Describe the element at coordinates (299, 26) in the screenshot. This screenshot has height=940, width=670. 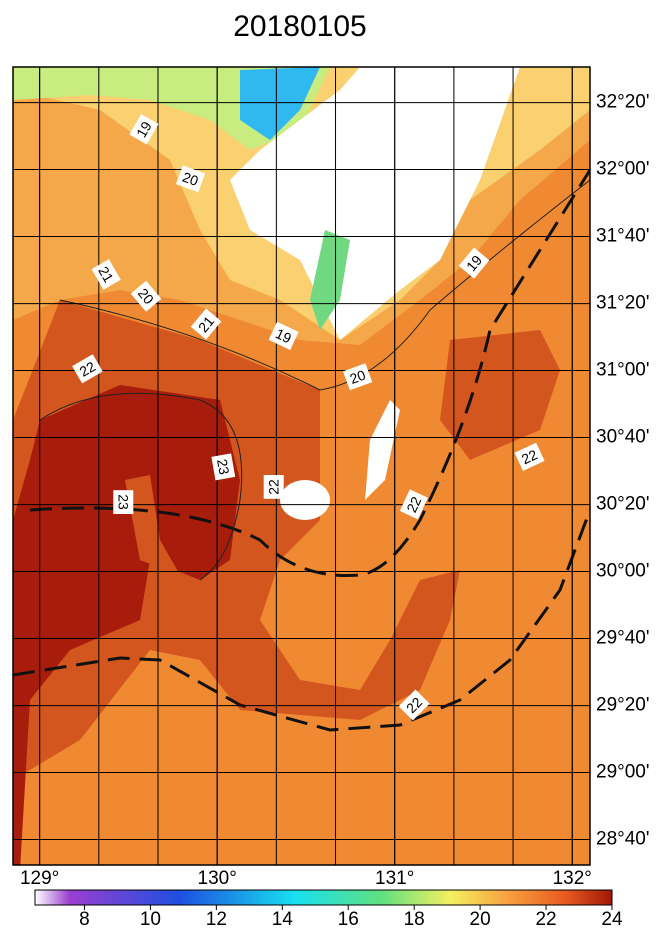
I see `title: 20180105` at that location.